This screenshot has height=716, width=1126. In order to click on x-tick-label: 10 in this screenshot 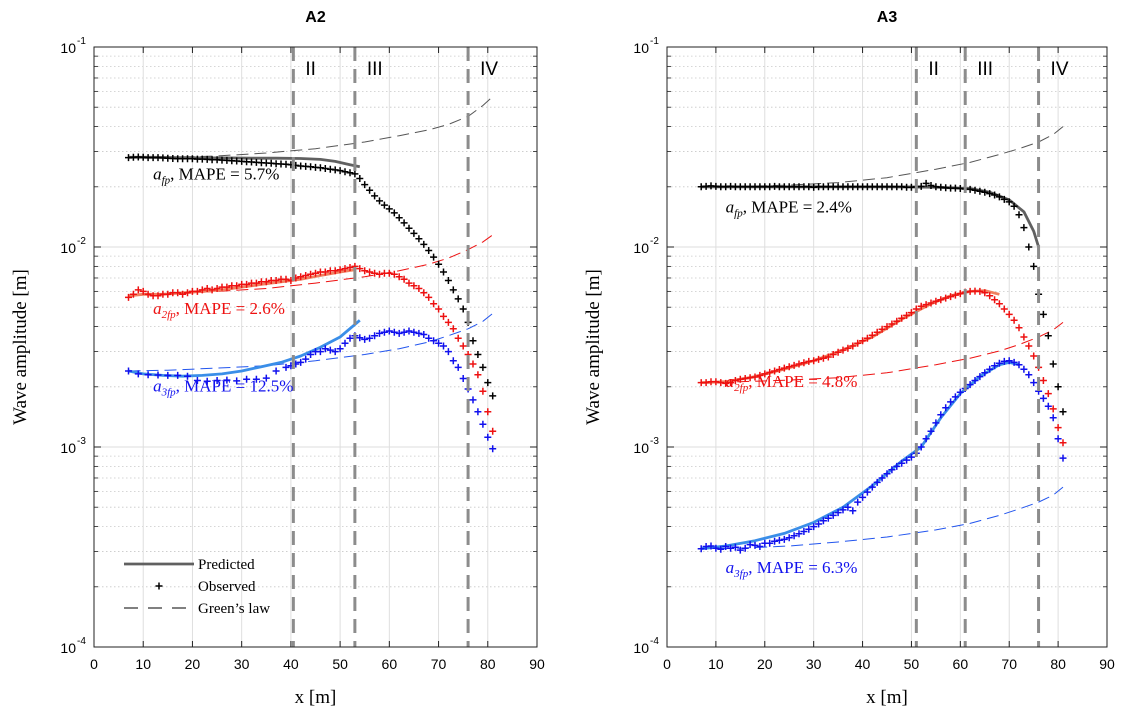, I will do `click(716, 664)`.